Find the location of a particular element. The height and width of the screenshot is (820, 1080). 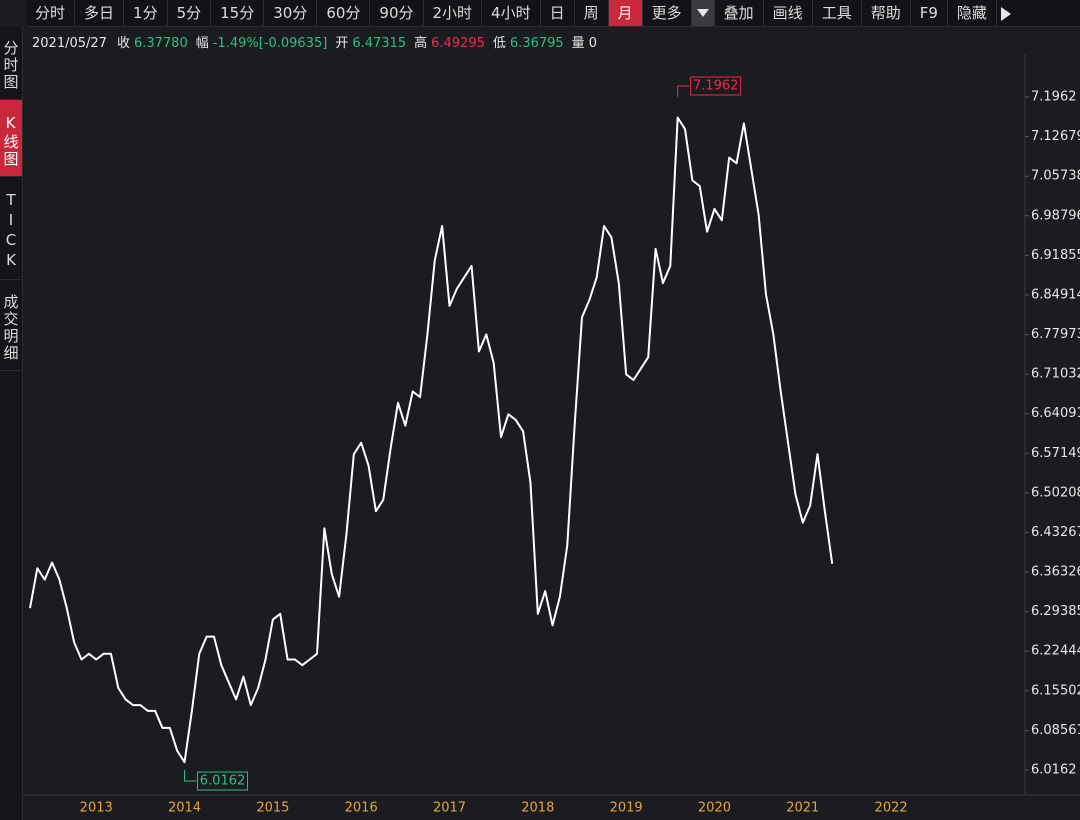

date: 2021/05/27 is located at coordinates (69, 43).